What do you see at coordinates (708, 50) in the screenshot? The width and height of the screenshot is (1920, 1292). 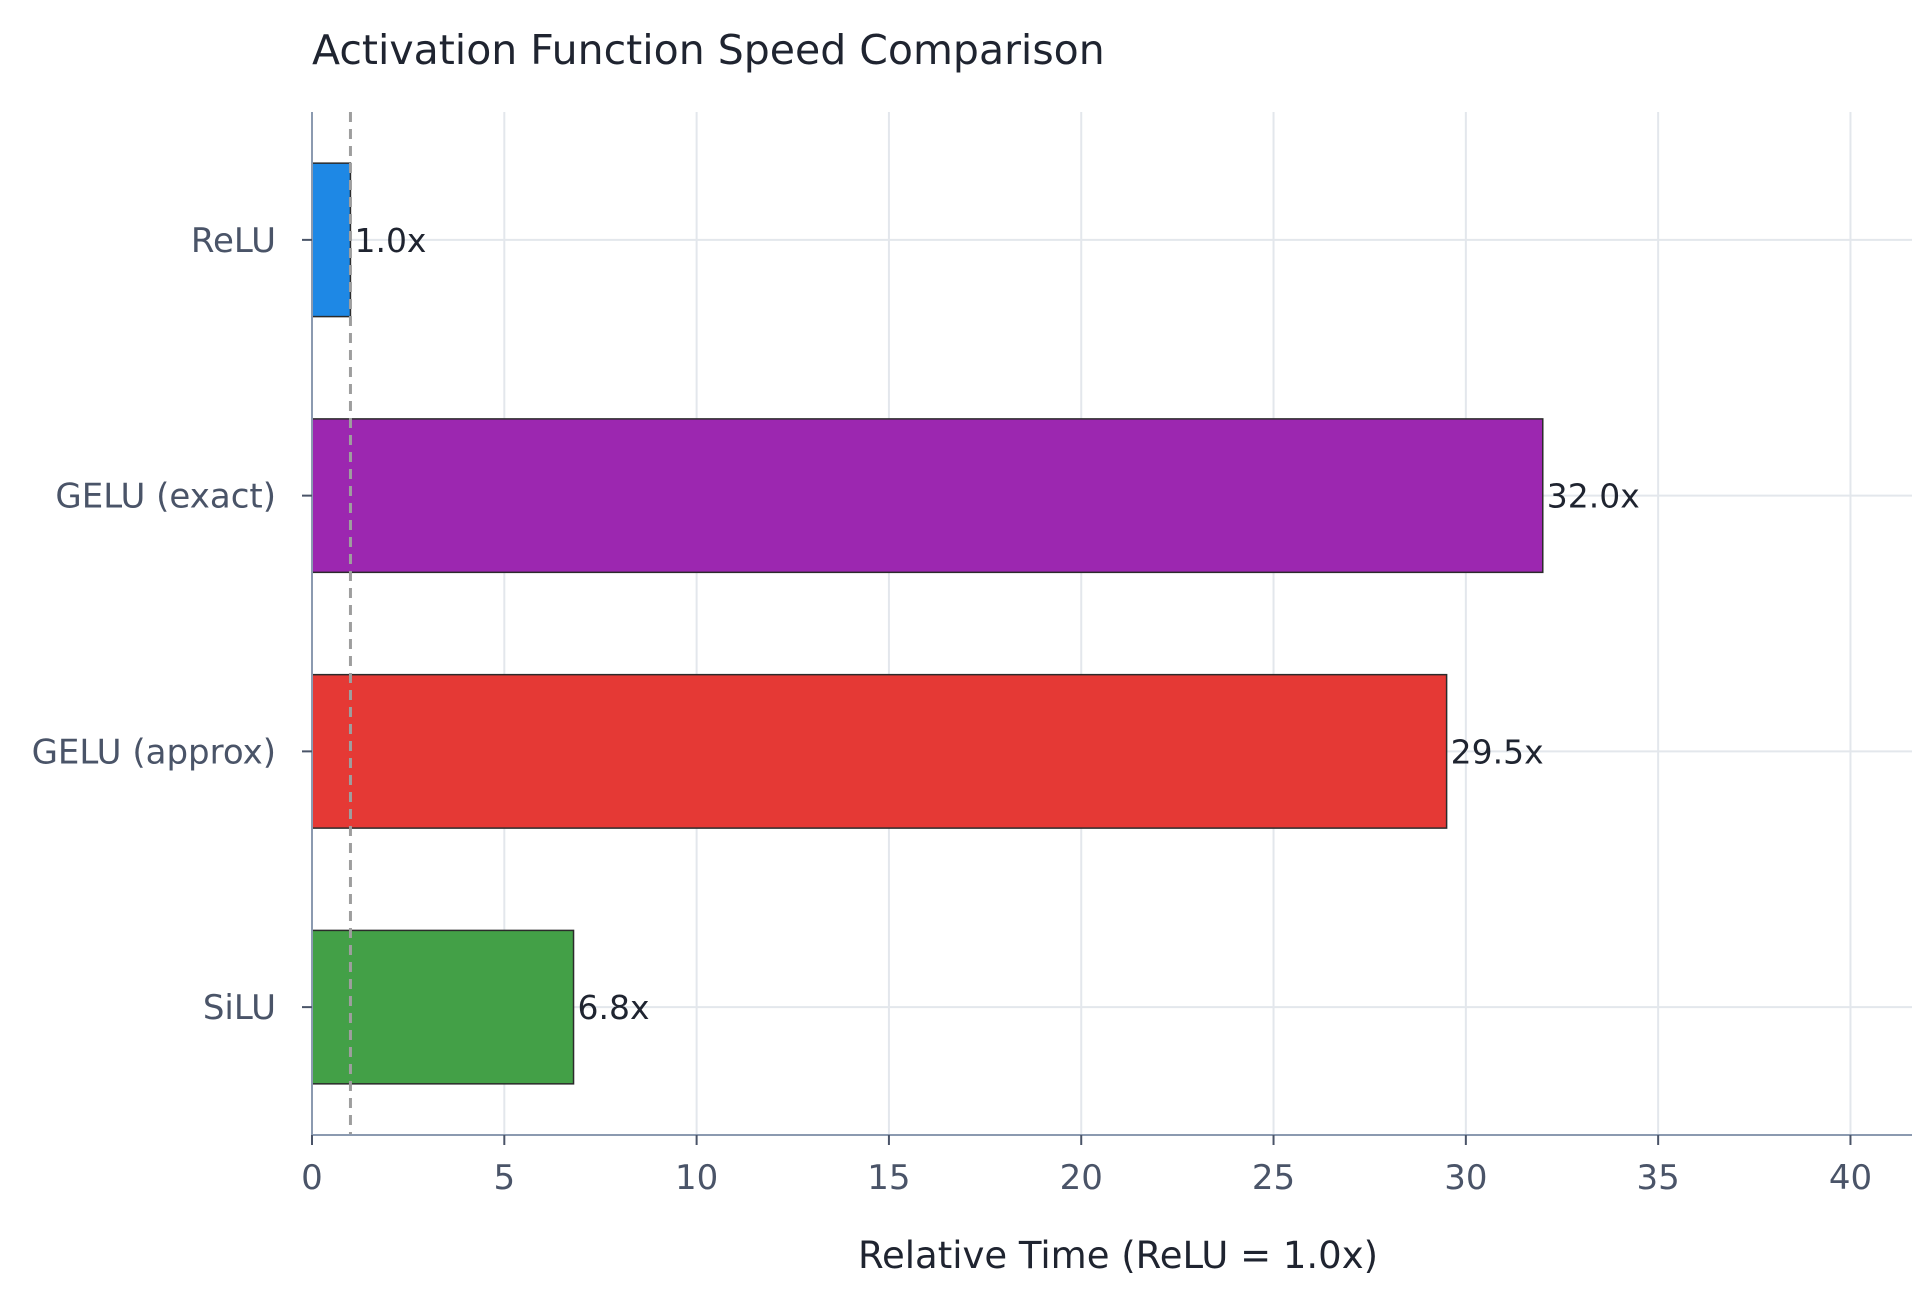 I see `chart-title: Activation Function Speed Comparison` at bounding box center [708, 50].